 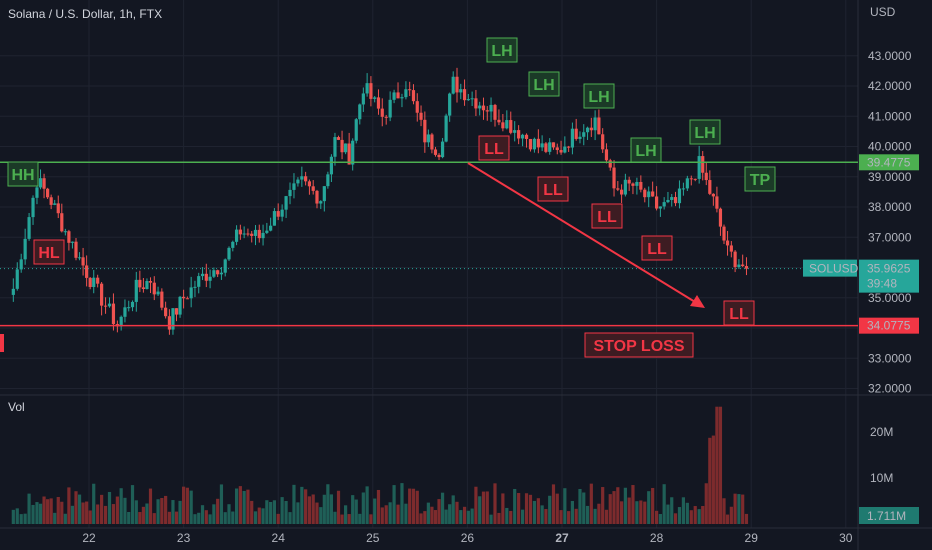 What do you see at coordinates (834, 269) in the screenshot?
I see `symbol-label: SOLUSD` at bounding box center [834, 269].